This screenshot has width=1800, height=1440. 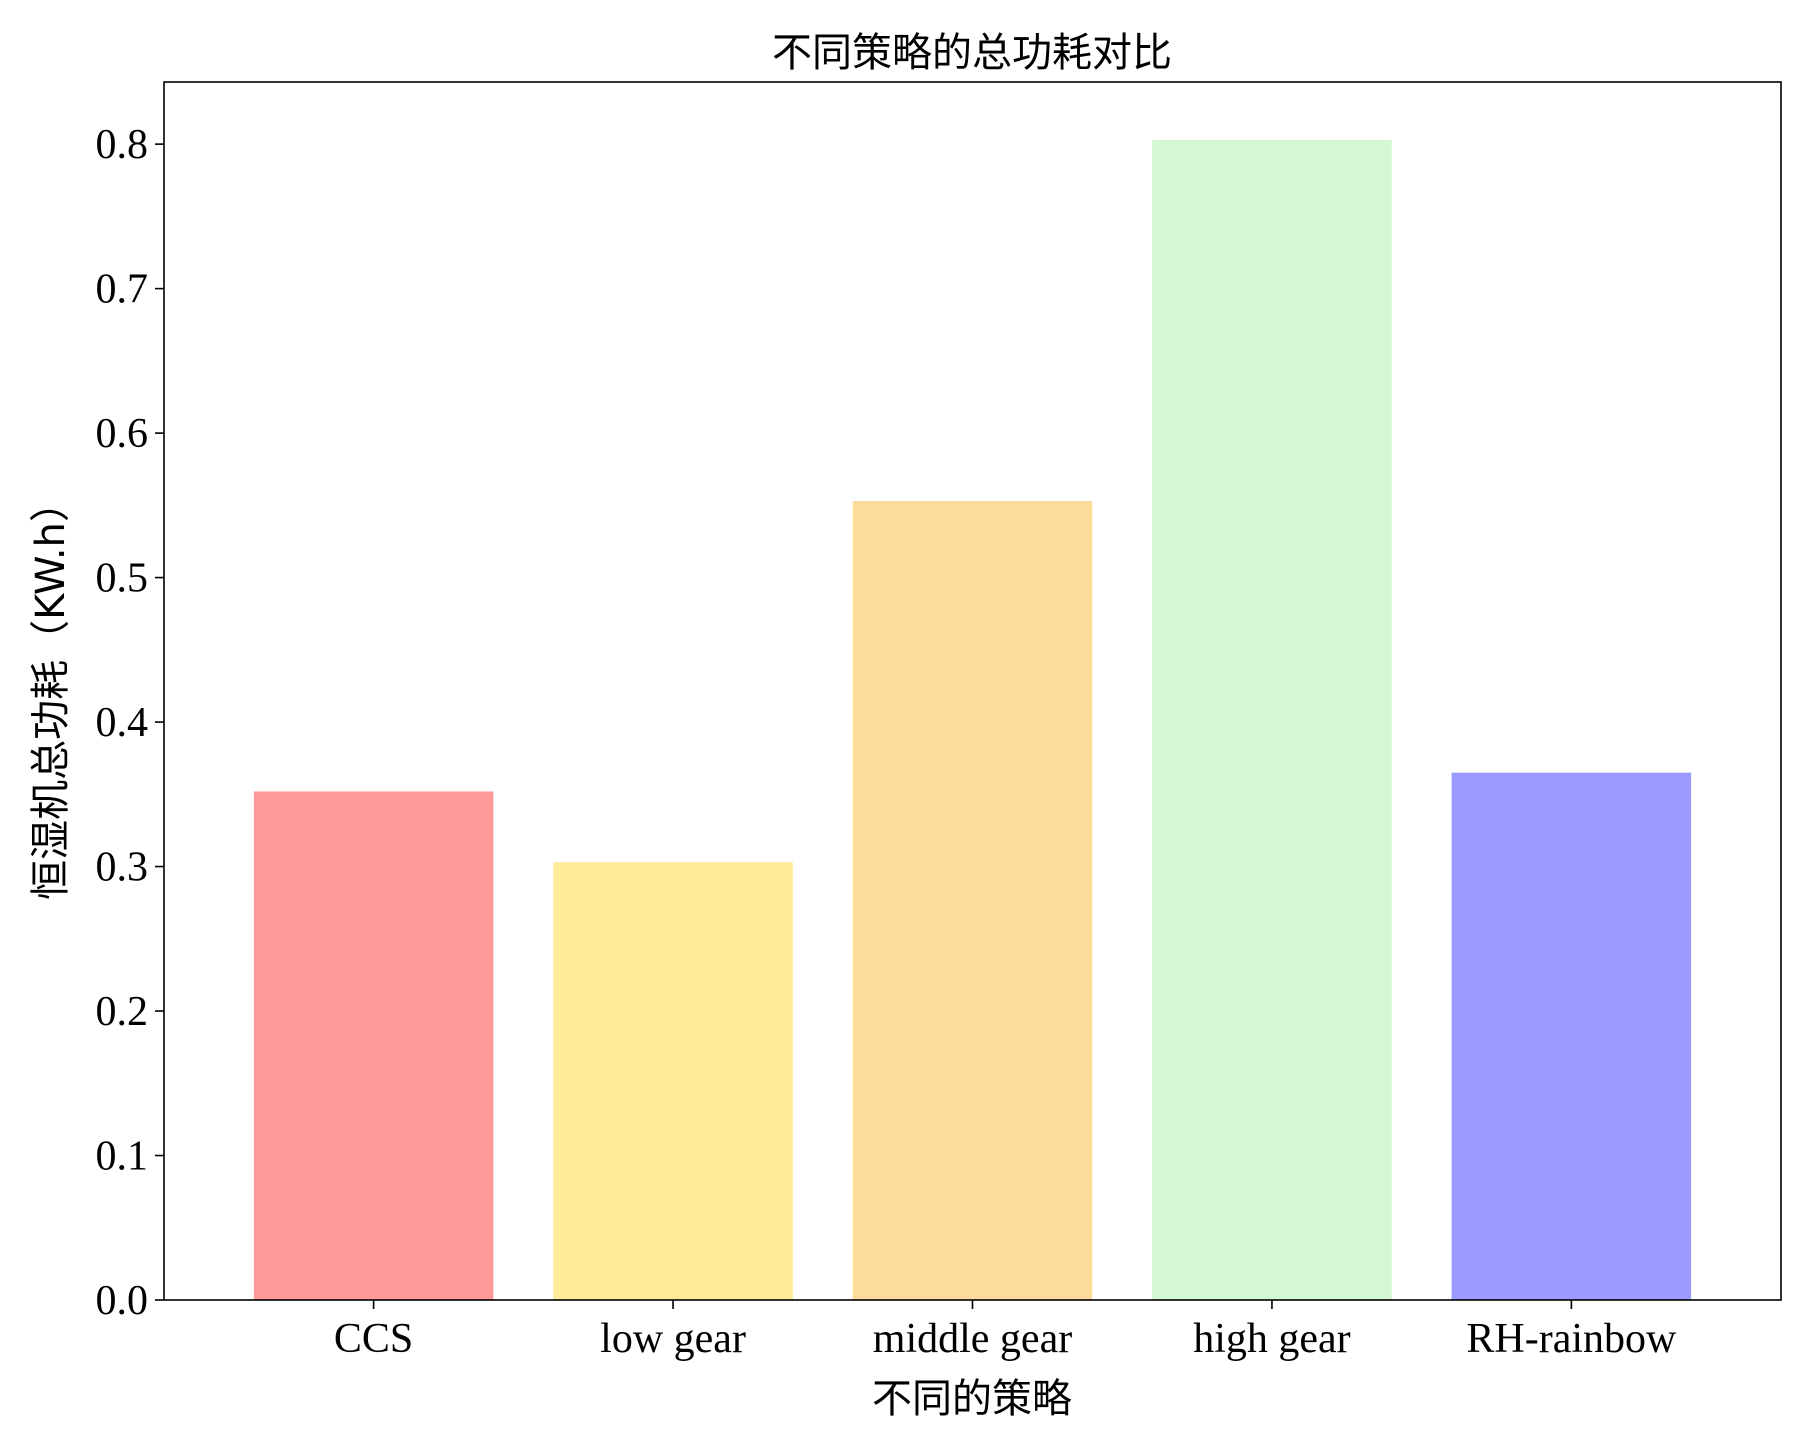 I want to click on x-tick-label: middle gear, so click(x=972, y=1339).